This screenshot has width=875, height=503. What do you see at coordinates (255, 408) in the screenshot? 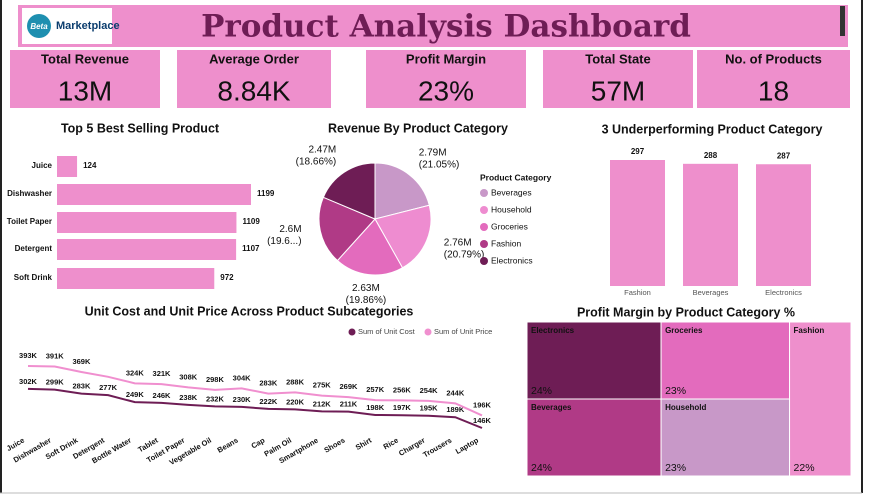
I see `series-line` at bounding box center [255, 408].